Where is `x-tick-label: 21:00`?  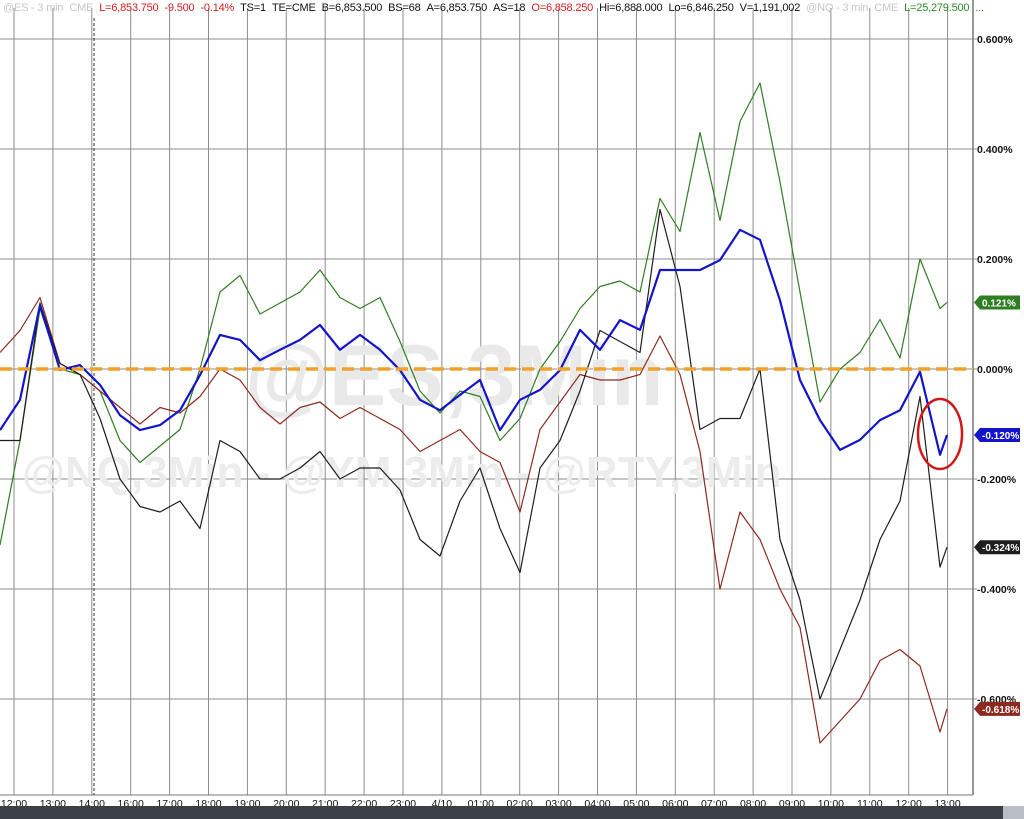 x-tick-label: 21:00 is located at coordinates (325, 802).